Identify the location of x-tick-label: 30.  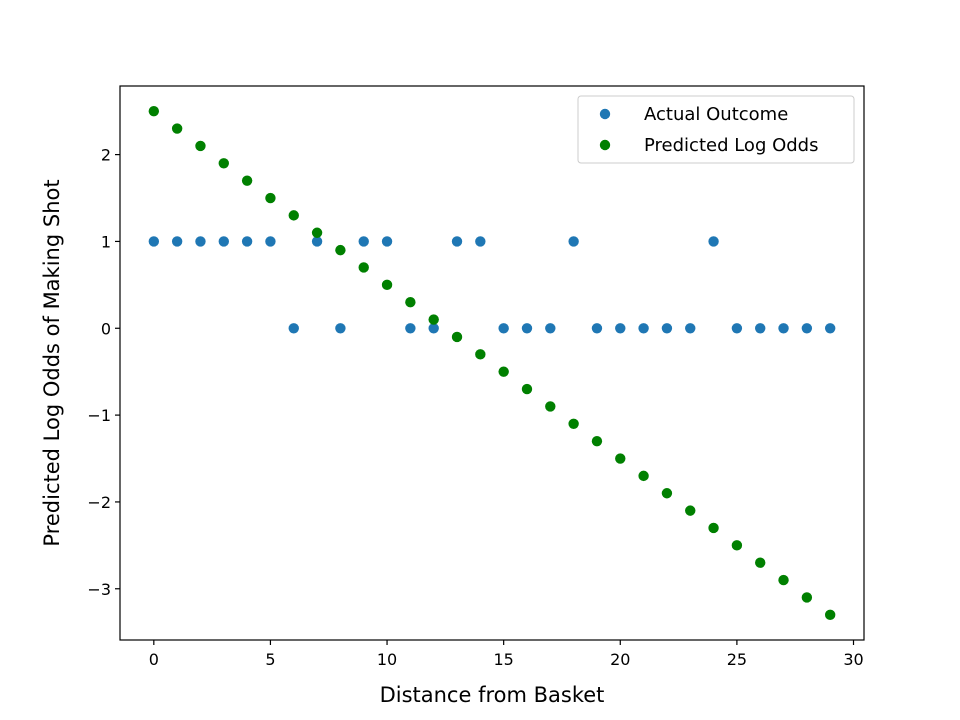
(853, 659).